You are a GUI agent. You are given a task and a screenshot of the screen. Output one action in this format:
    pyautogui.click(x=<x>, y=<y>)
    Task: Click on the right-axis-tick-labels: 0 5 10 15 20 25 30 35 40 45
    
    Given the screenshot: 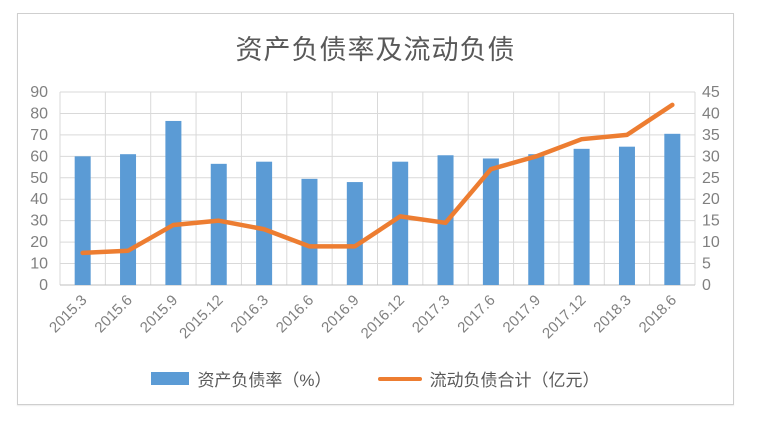 What is the action you would take?
    pyautogui.click(x=711, y=189)
    